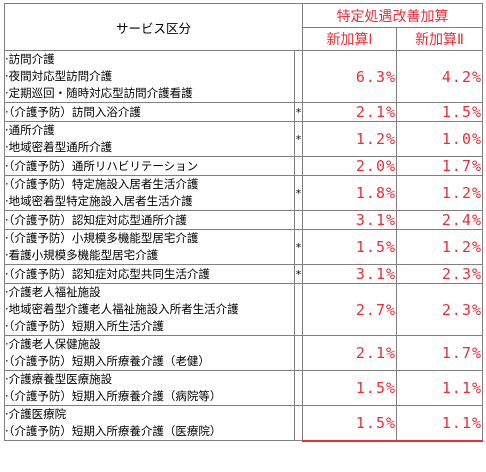  I want to click on service-cell: ·（介護予防）認知症対応型通所介護, so click(149, 220).